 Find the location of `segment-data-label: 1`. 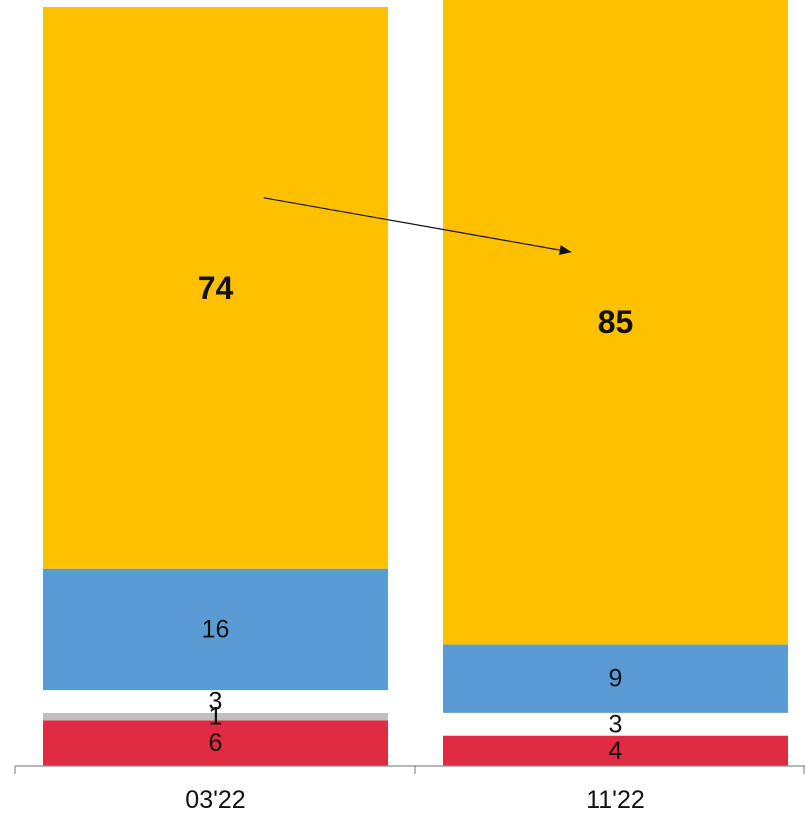

segment-data-label: 1 is located at coordinates (216, 717).